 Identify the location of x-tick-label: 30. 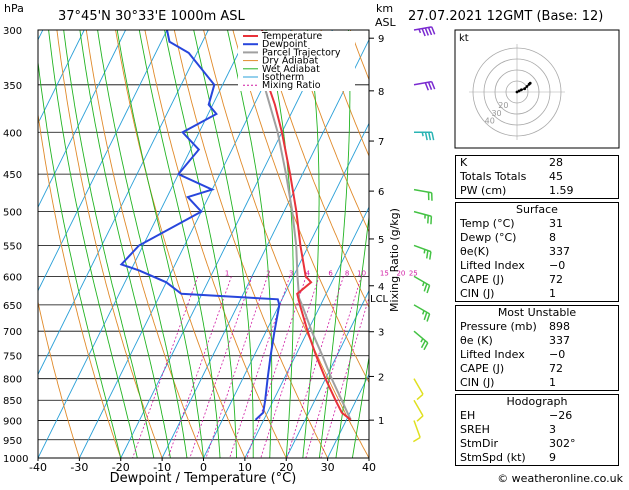
(328, 467).